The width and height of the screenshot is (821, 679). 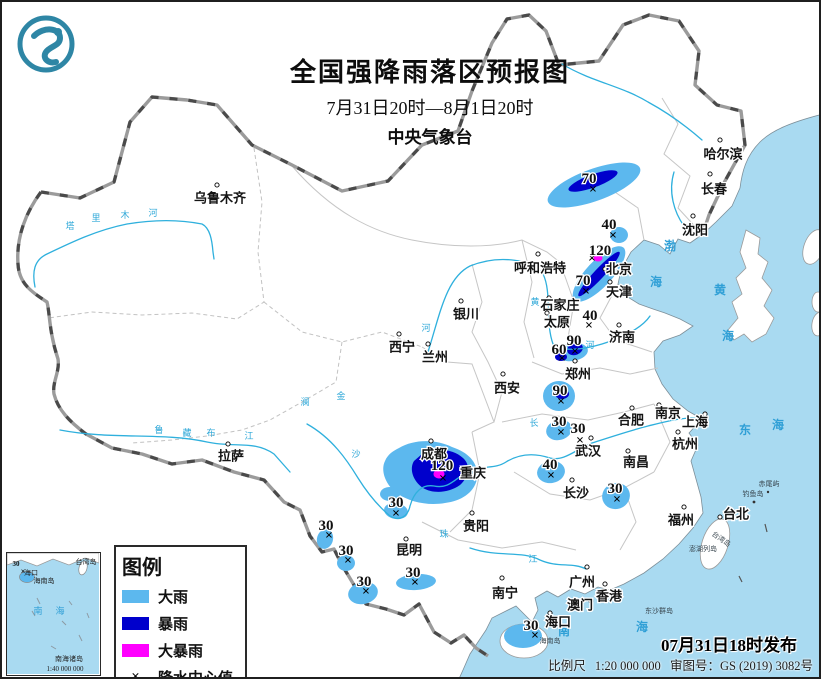 What do you see at coordinates (753, 493) in the screenshot?
I see `island-label: 钓鱼岛` at bounding box center [753, 493].